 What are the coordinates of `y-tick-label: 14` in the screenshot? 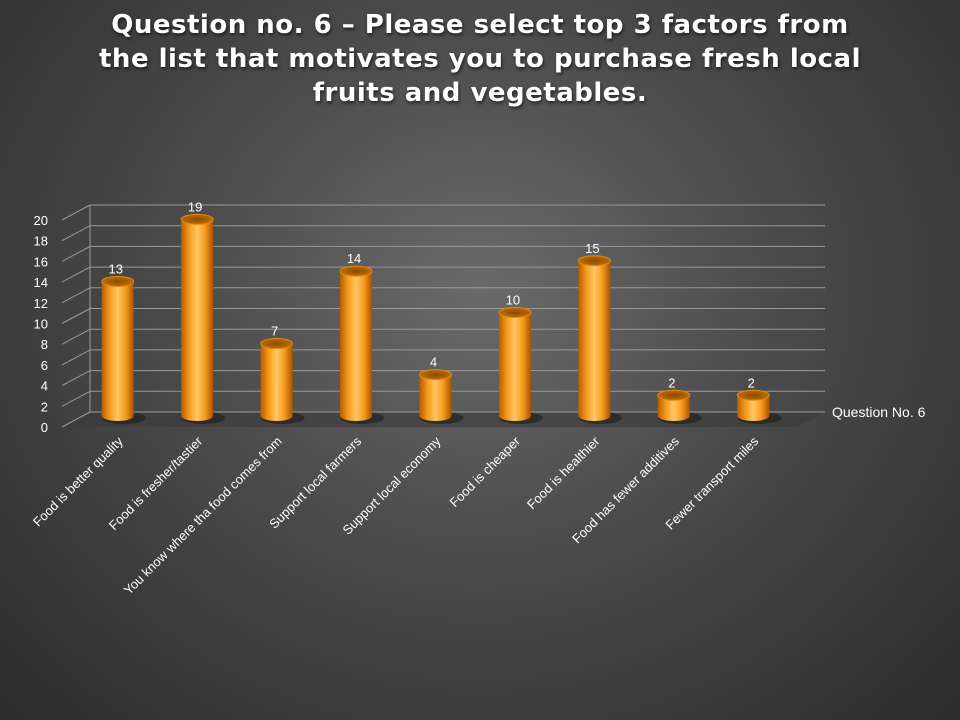 It's located at (41, 282).